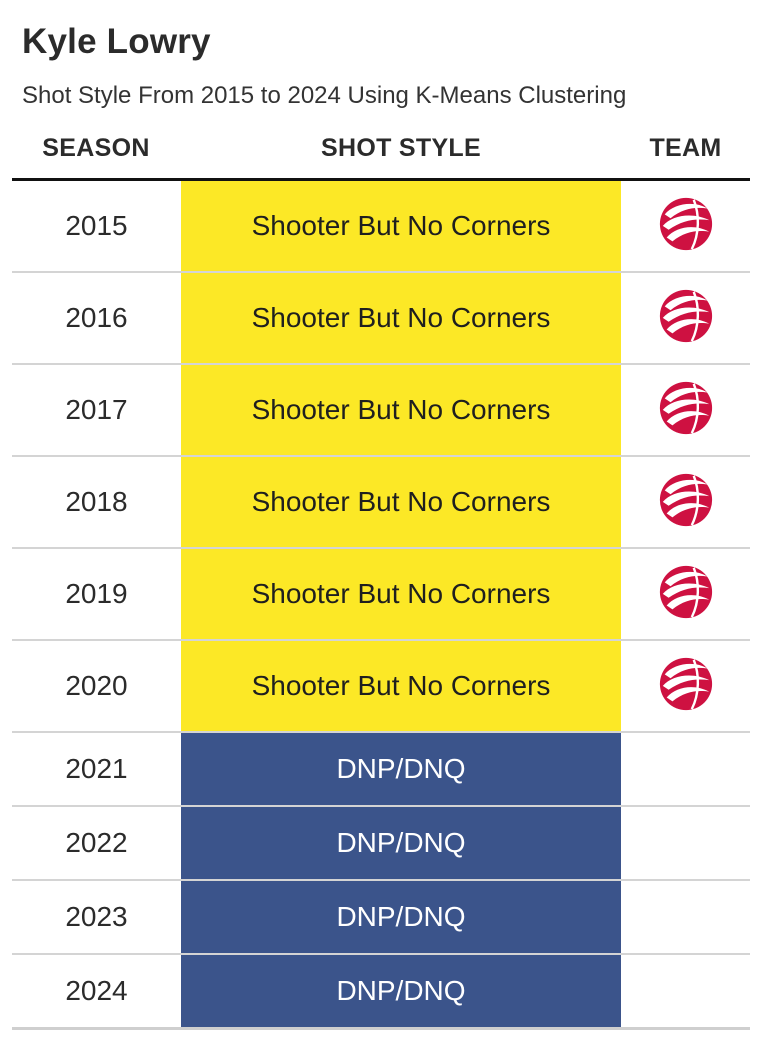 Image resolution: width=760 pixels, height=1040 pixels. I want to click on table-row: 2023 DNP/DNQ, so click(381, 918).